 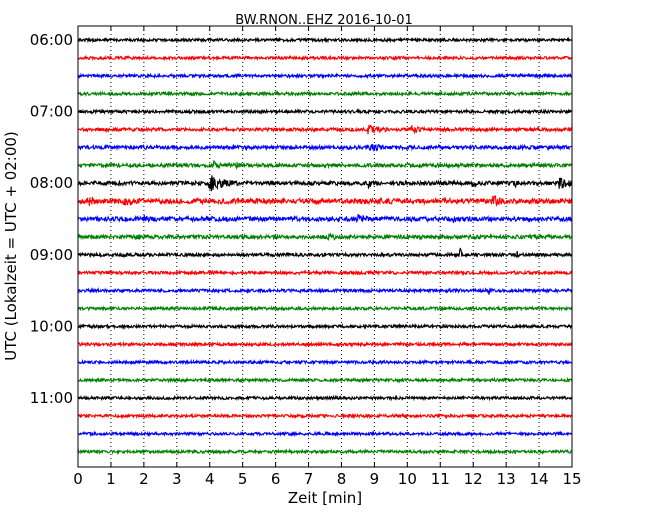 I want to click on y-tick-label: 08:00, so click(x=51, y=183).